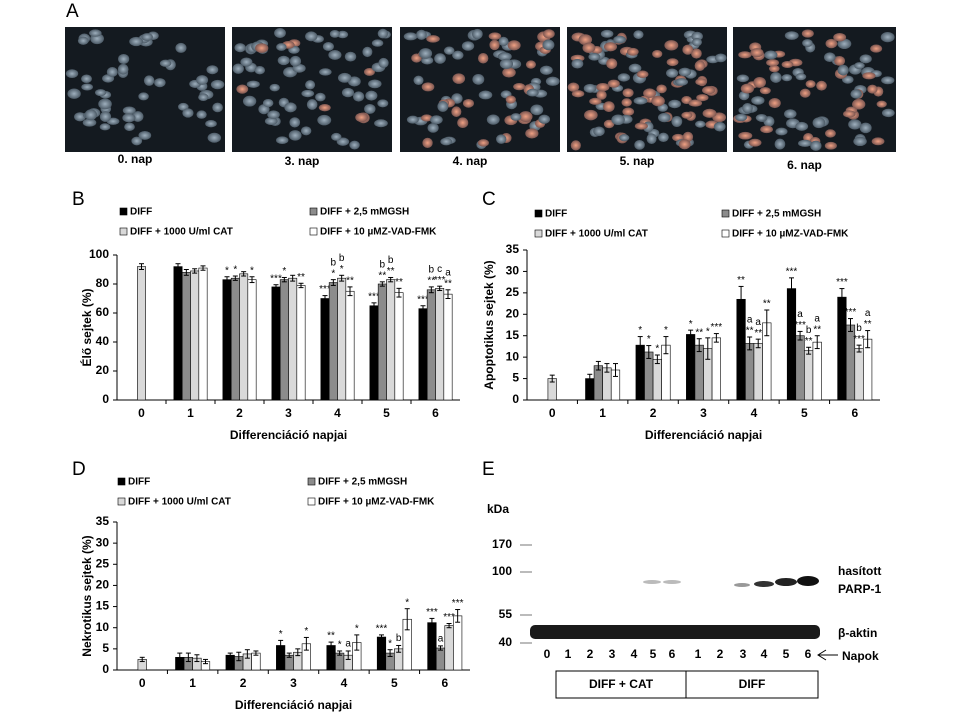  What do you see at coordinates (513, 356) in the screenshot?
I see `y-tick-label: 10` at bounding box center [513, 356].